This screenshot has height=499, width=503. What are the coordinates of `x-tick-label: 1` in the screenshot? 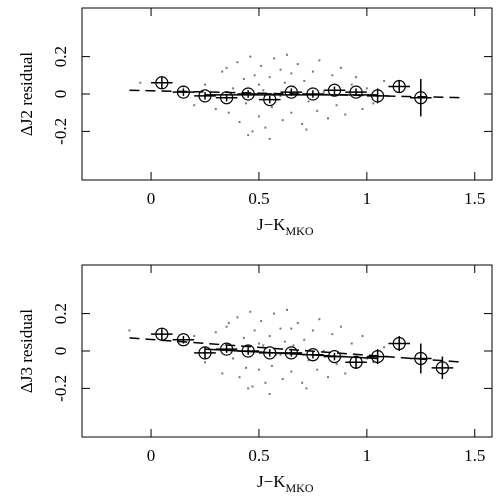 It's located at (367, 455).